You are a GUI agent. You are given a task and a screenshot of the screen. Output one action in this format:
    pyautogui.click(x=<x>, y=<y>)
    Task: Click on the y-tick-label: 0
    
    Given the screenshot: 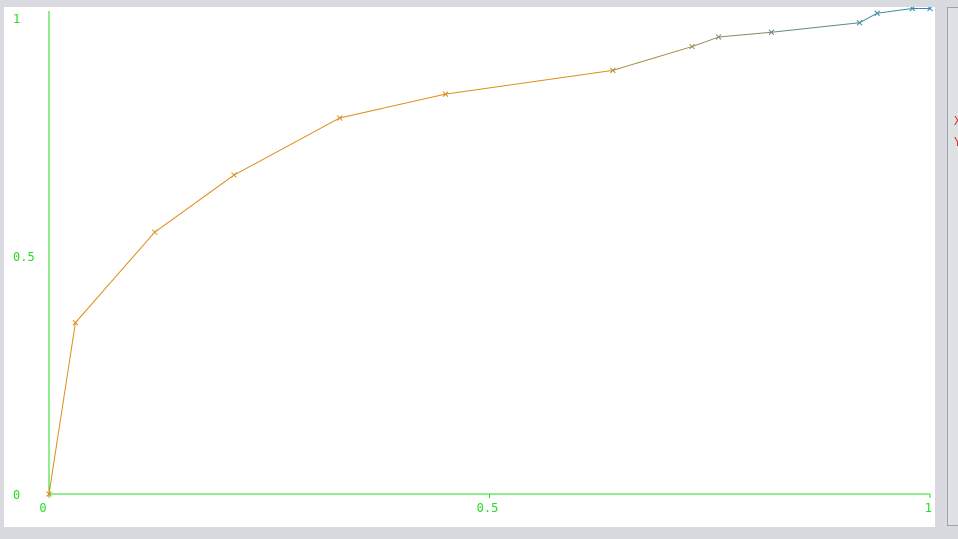 What is the action you would take?
    pyautogui.click(x=16, y=495)
    